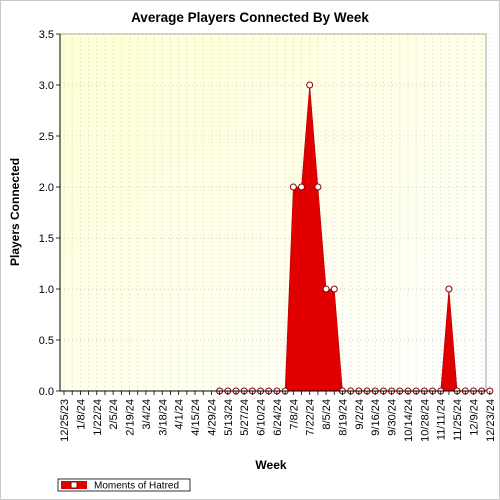 The width and height of the screenshot is (500, 500). I want to click on x-tick-label: 6/10/24, so click(262, 417).